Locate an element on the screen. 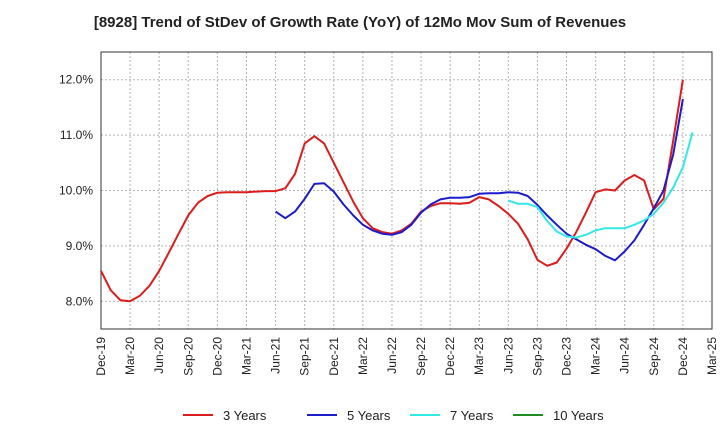  legend: 3 Years 5 Years 7 Years 10 Years is located at coordinates (393, 415).